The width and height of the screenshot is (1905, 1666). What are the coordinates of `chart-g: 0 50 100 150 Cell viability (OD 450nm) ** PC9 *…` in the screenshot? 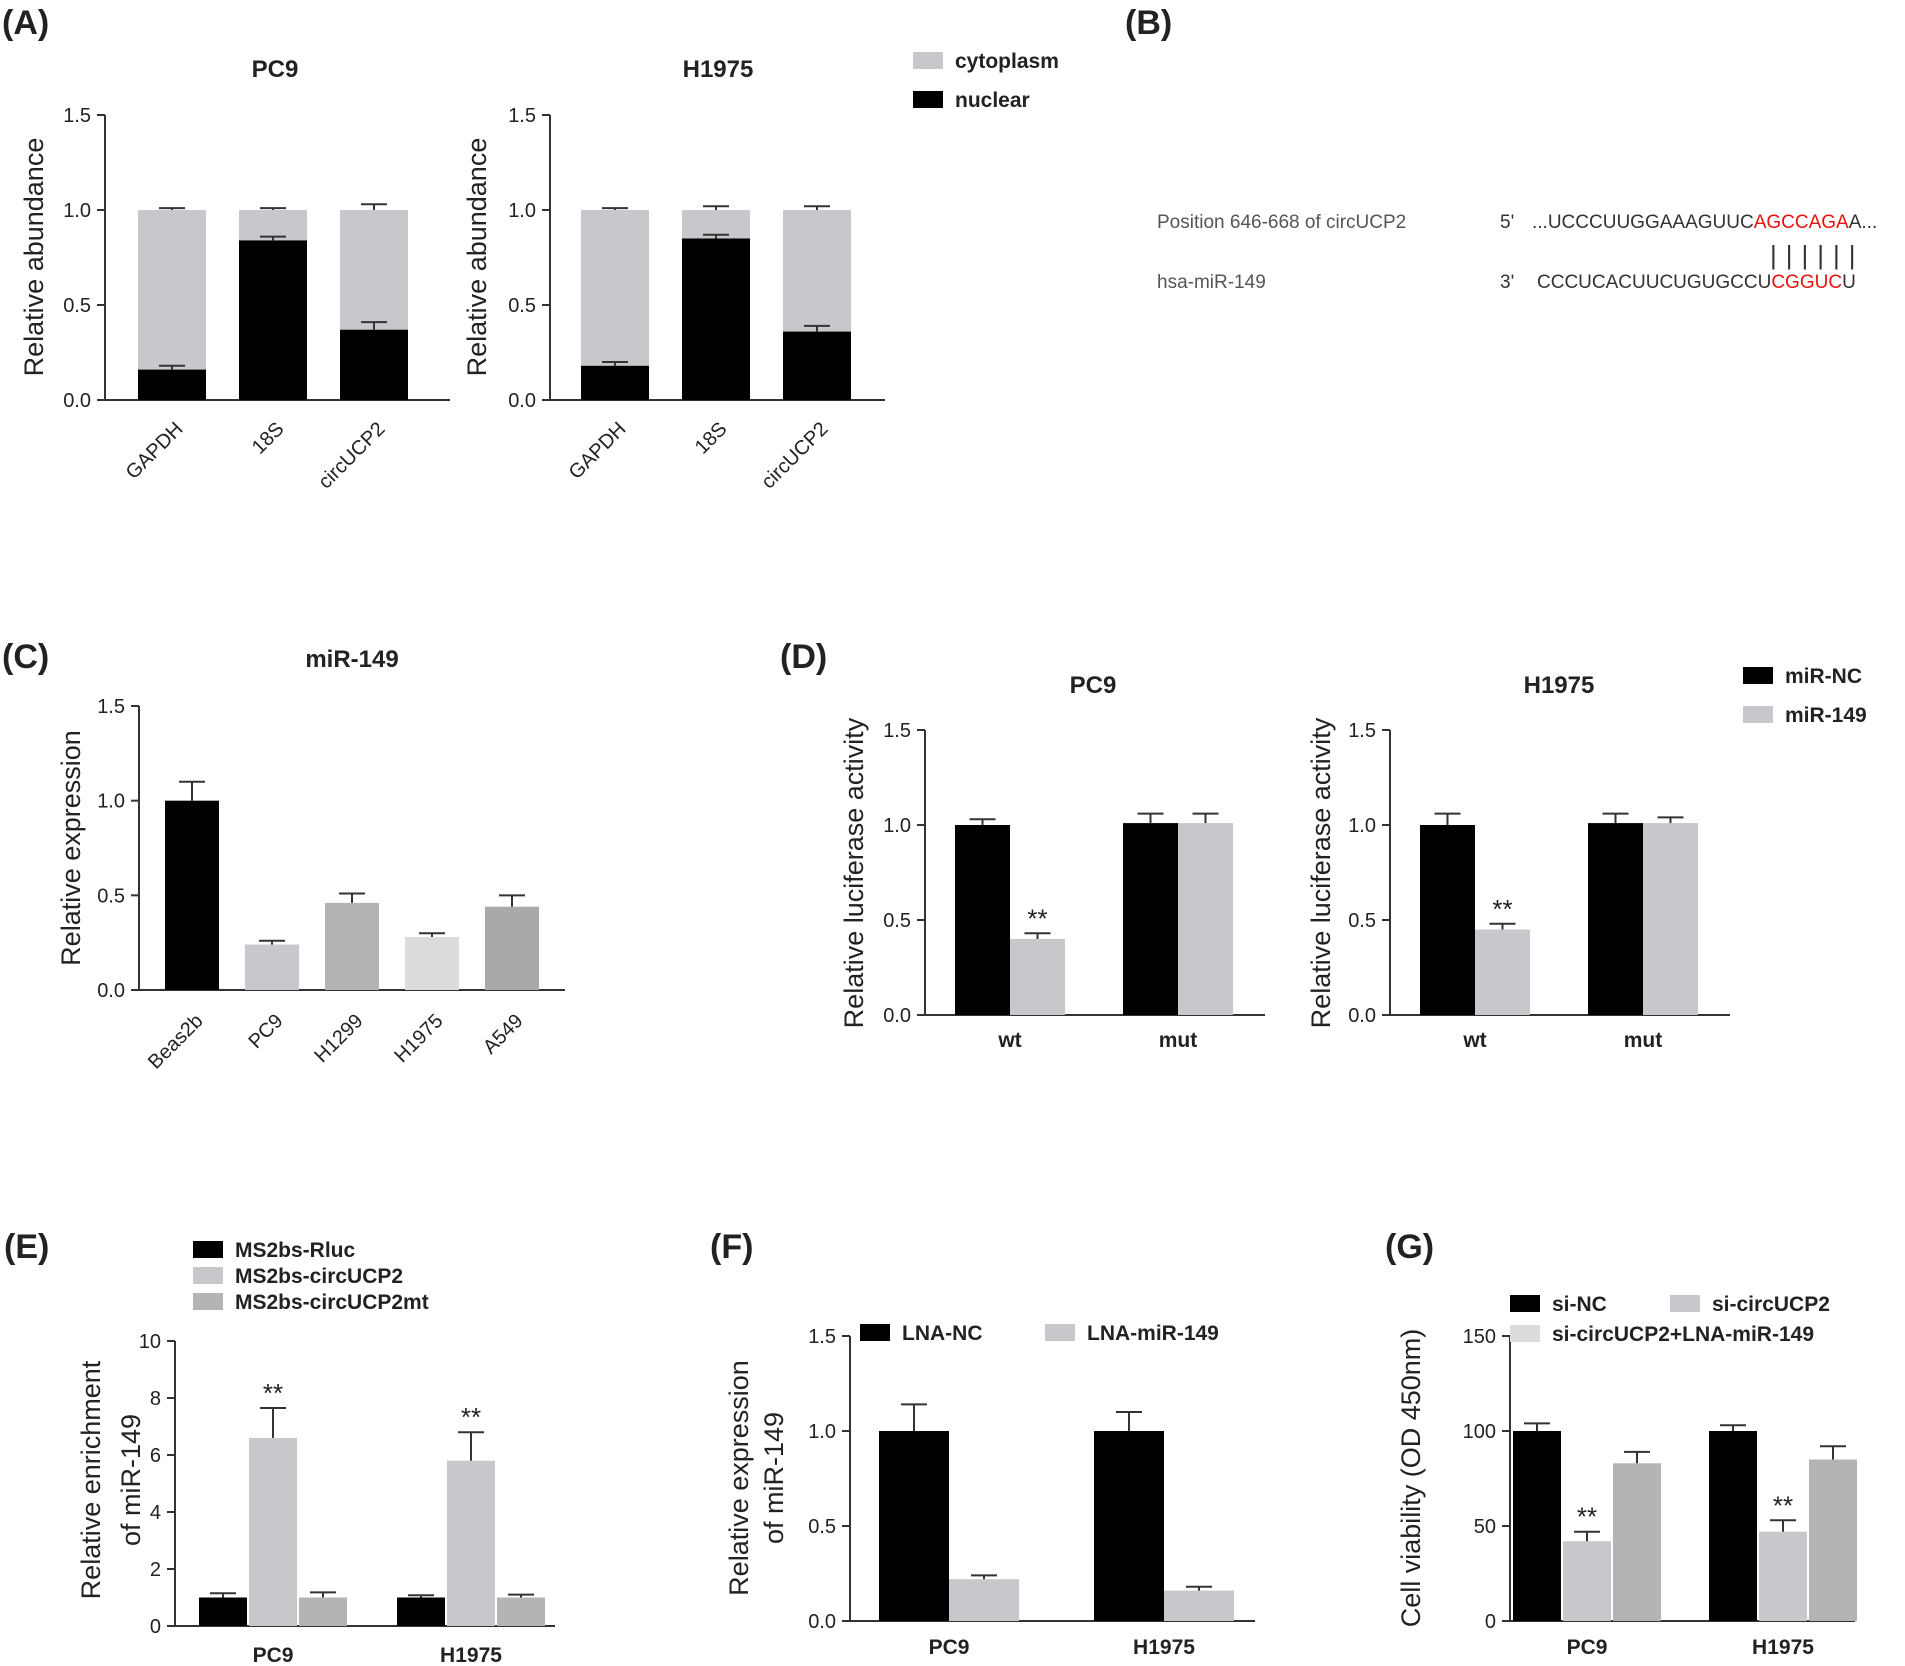 It's located at (1626, 1476).